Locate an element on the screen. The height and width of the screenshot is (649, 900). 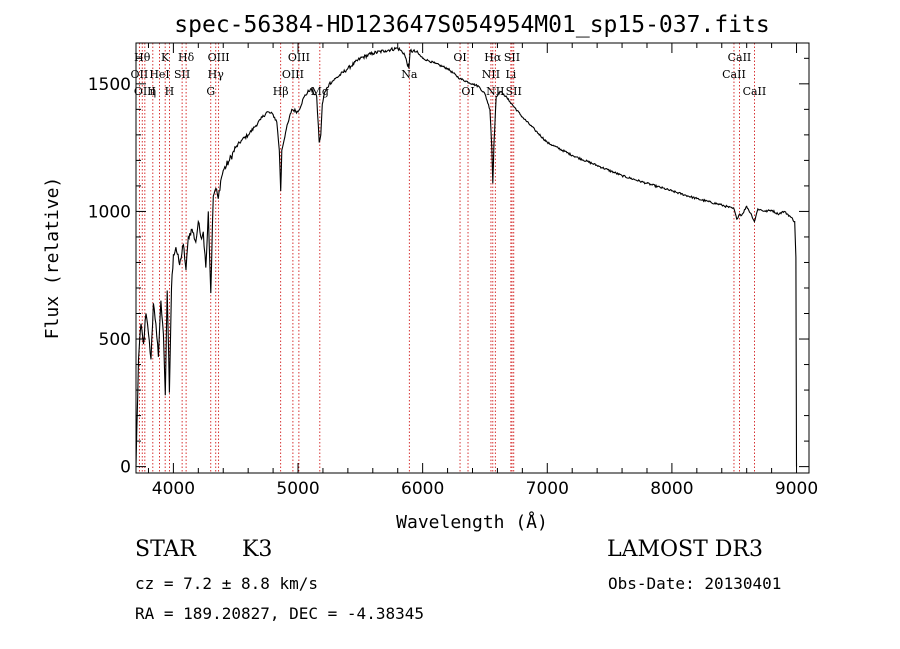
line-marker-label: H is located at coordinates (170, 91).